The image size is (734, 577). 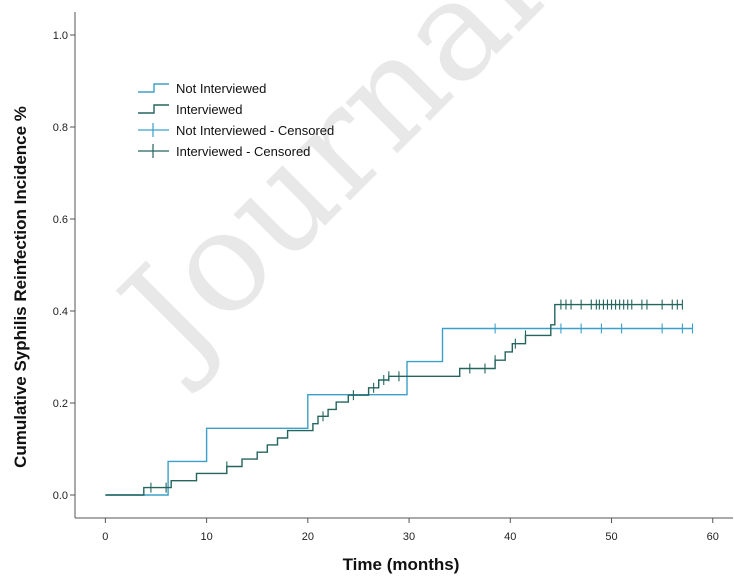 What do you see at coordinates (60, 404) in the screenshot?
I see `y-tick-label: 0.2` at bounding box center [60, 404].